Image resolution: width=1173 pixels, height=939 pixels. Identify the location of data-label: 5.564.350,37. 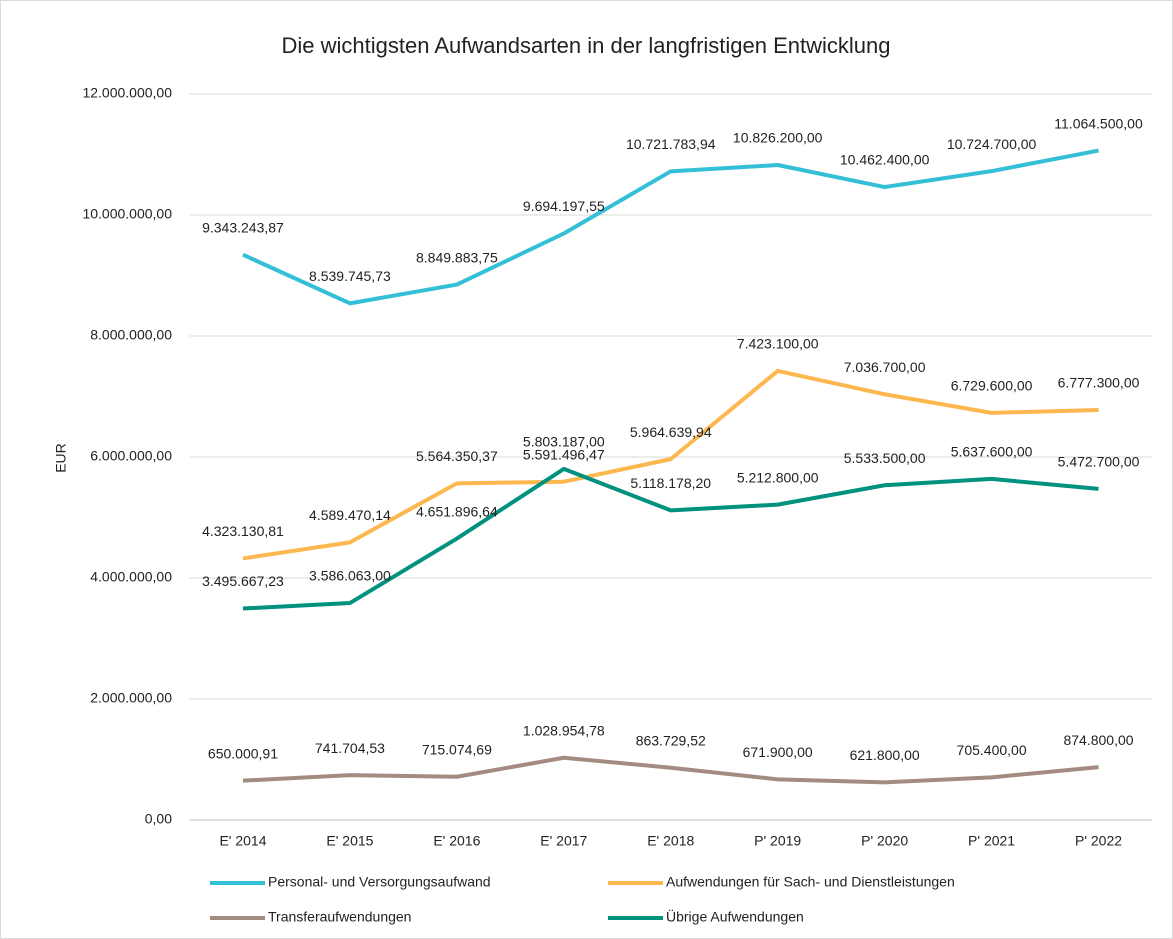
(457, 456).